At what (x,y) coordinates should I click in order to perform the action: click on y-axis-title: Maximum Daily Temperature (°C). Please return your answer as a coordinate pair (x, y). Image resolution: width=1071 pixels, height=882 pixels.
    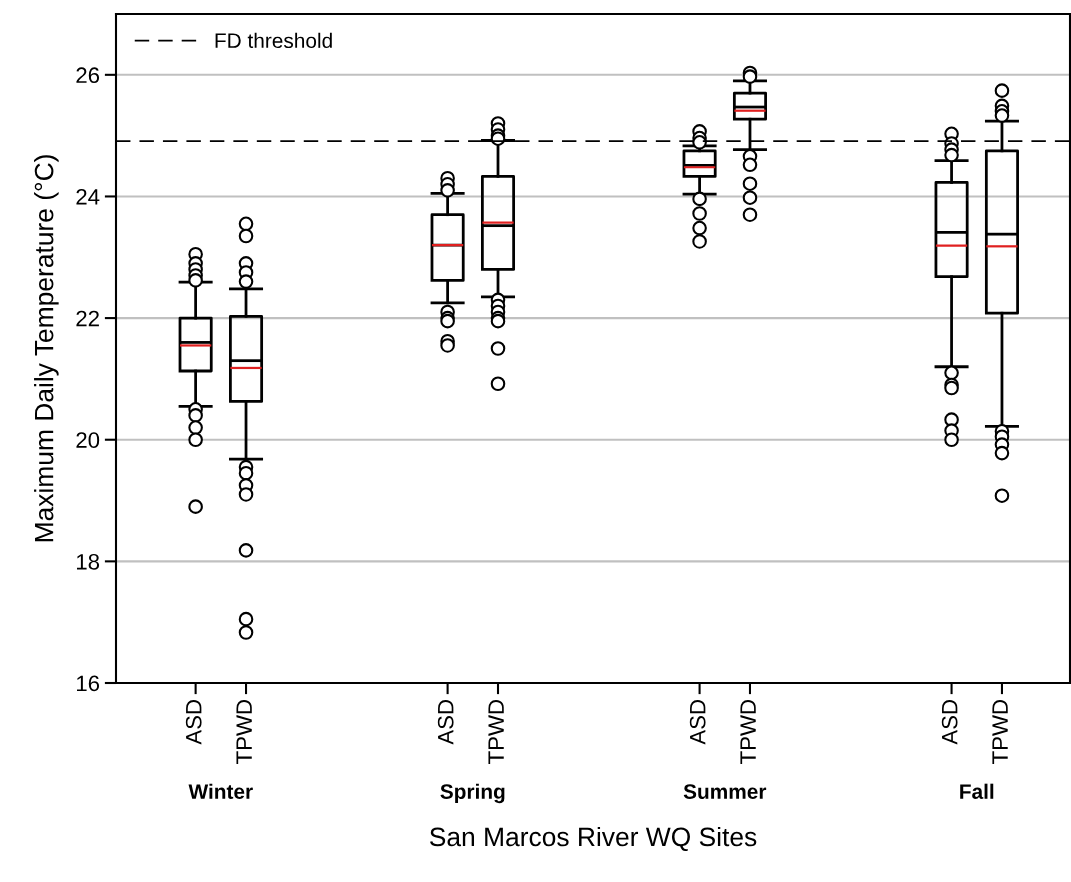
    Looking at the image, I should click on (46, 348).